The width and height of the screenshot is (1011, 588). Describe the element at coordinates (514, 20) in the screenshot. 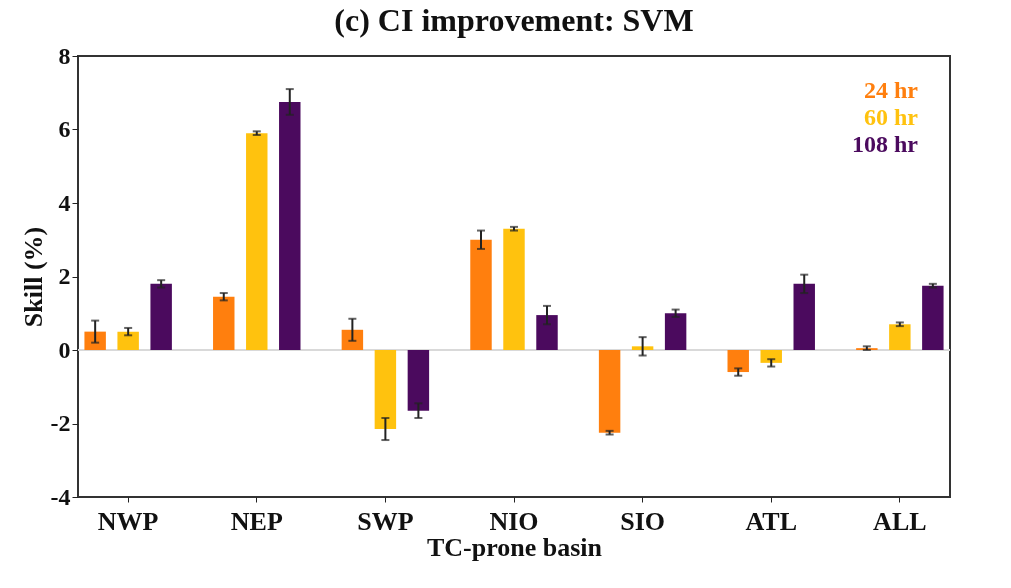

I see `chart-title: (c) CI improvement: SVM` at that location.